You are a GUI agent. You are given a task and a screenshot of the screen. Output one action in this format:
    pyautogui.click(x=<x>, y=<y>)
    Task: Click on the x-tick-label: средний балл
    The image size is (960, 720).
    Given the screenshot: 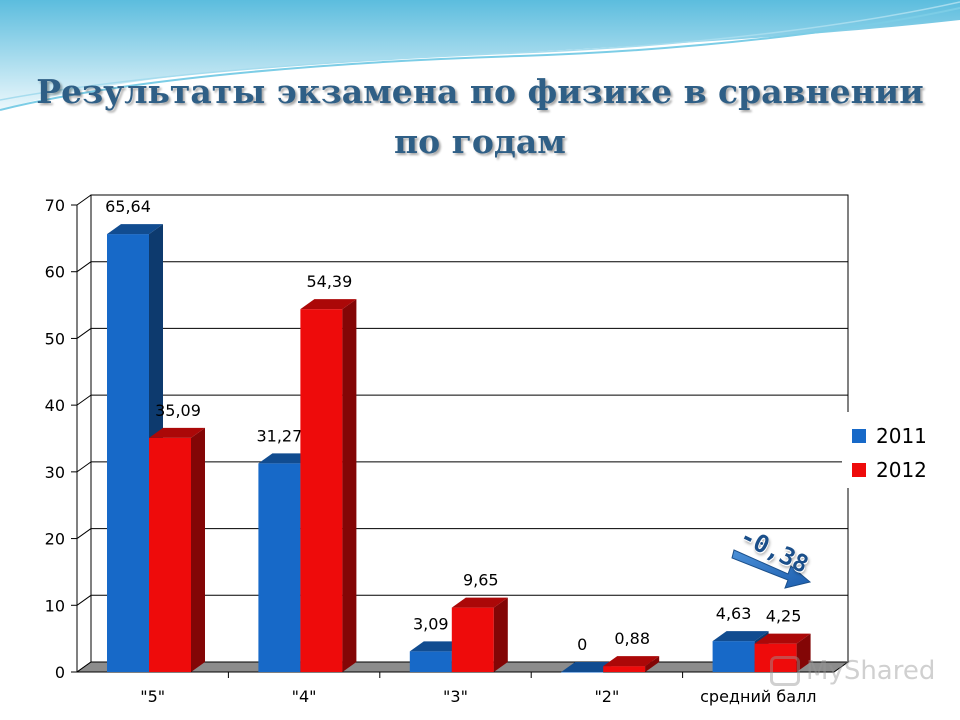 What is the action you would take?
    pyautogui.click(x=758, y=696)
    